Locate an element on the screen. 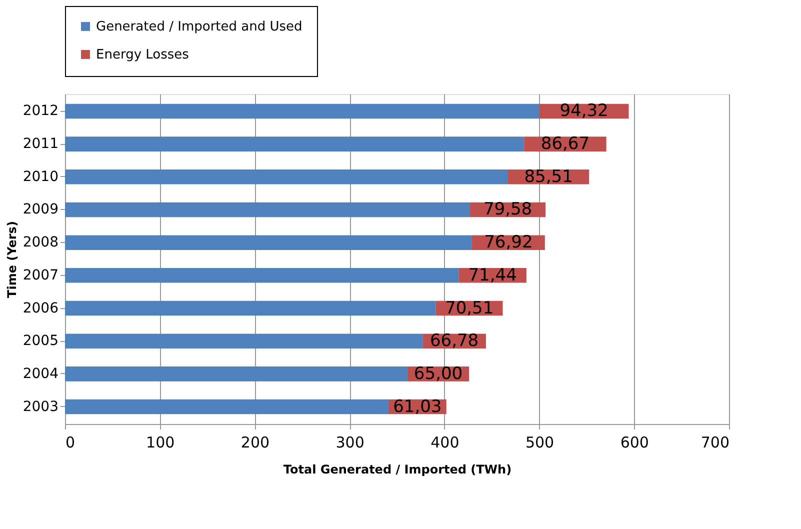  y-tick-label: 2006 is located at coordinates (40, 308).